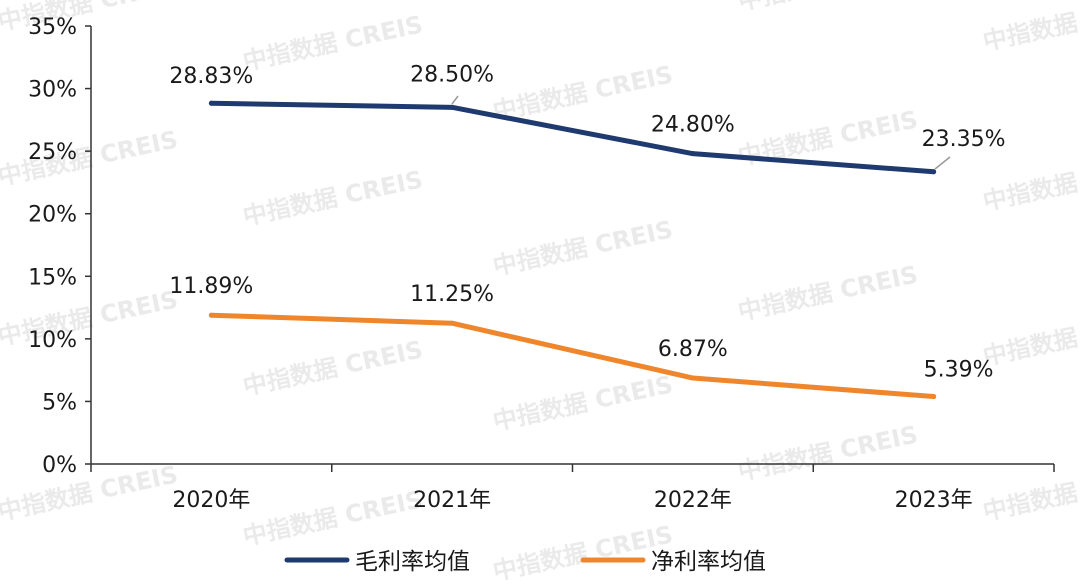 The width and height of the screenshot is (1080, 588). Describe the element at coordinates (959, 370) in the screenshot. I see `data-label: 5.39%` at that location.